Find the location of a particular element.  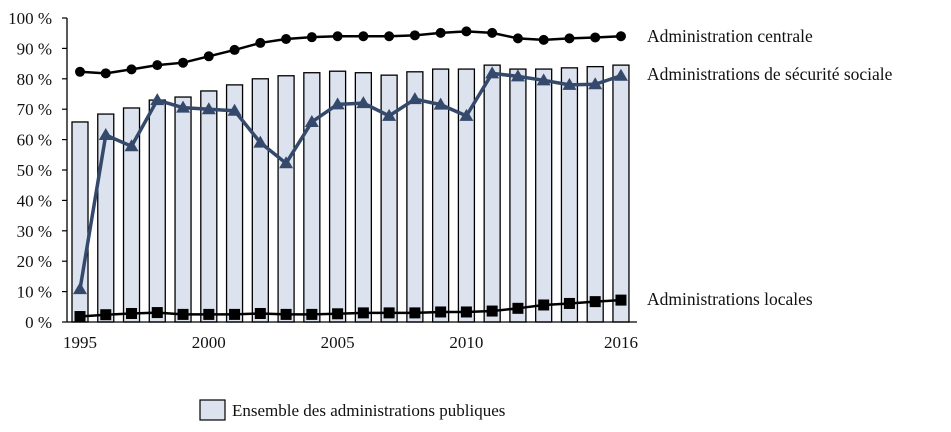

x-tick-label-2016: 2016 is located at coordinates (621, 342).